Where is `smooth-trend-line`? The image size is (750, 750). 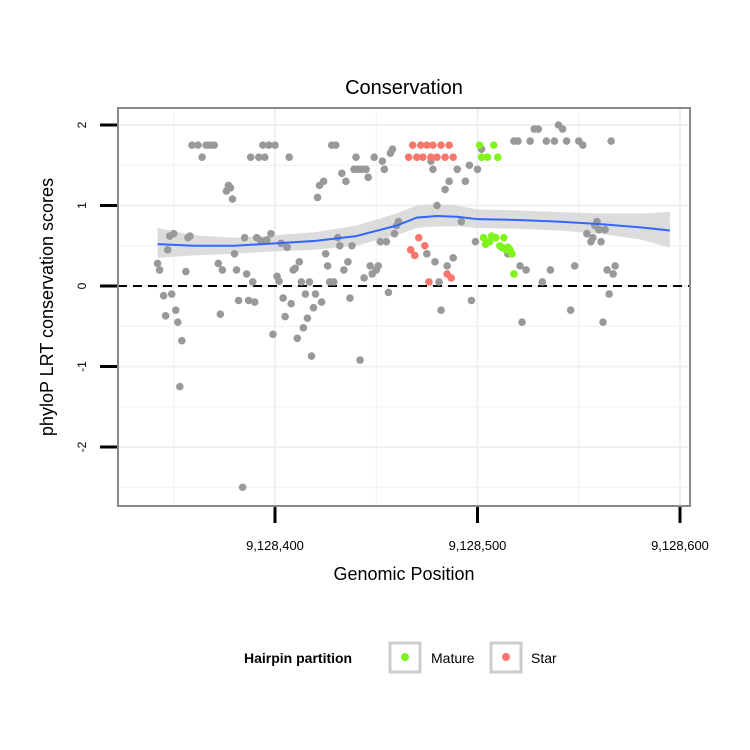
smooth-trend-line is located at coordinates (413, 230).